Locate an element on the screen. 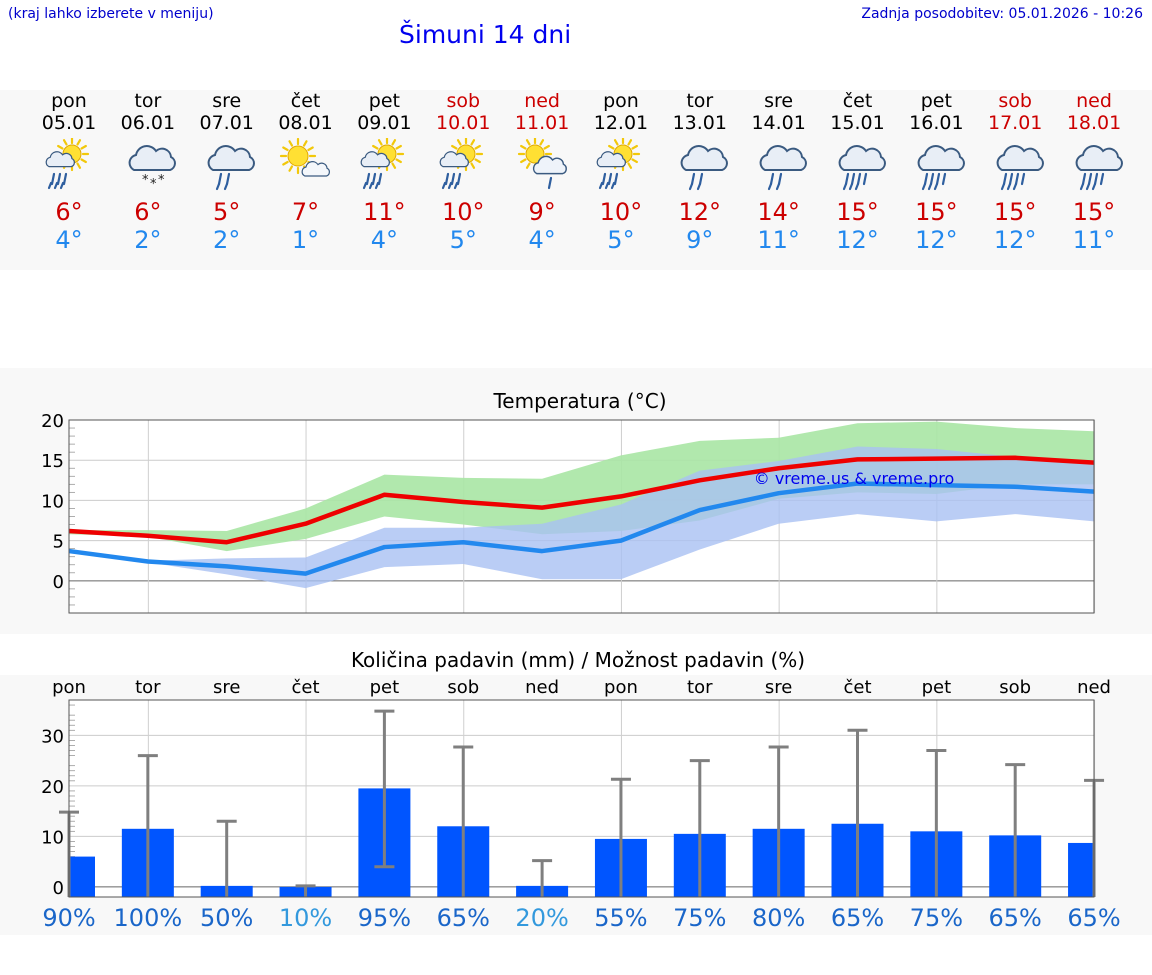 The image size is (1152, 975). precip-bar is located at coordinates (82, 876).